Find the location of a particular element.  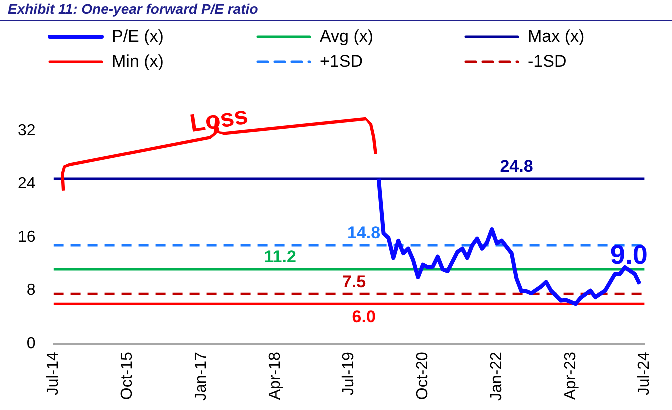

data-label: 7.5 is located at coordinates (354, 282).